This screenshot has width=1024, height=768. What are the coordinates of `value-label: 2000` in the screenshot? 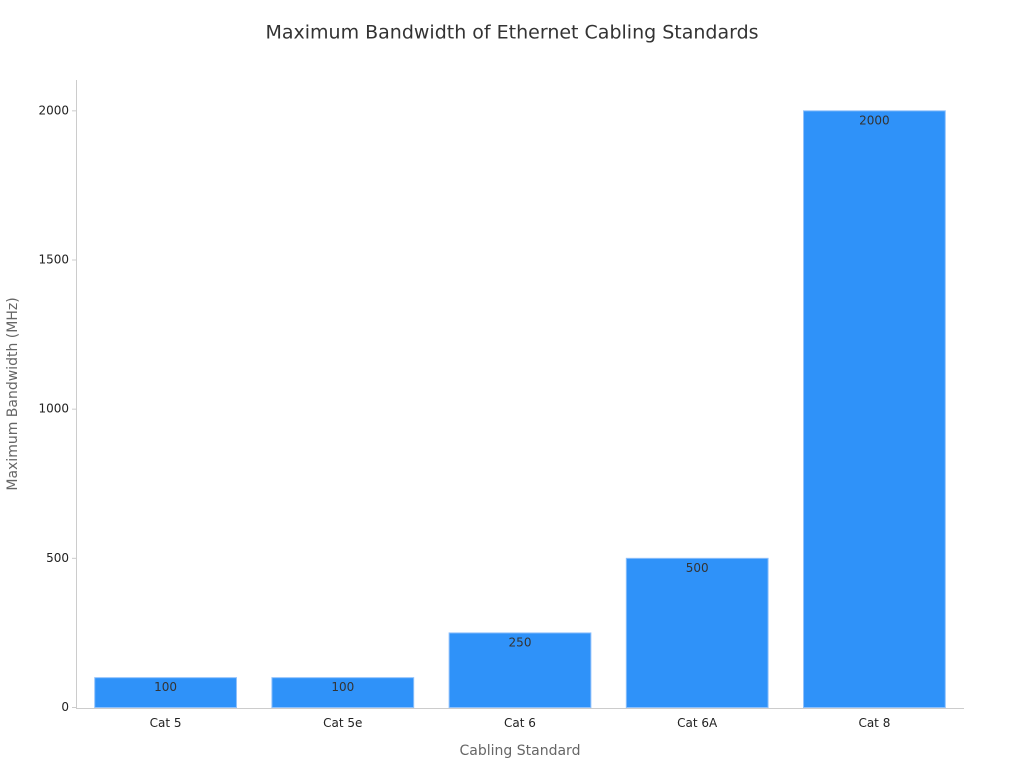 It's located at (874, 120).